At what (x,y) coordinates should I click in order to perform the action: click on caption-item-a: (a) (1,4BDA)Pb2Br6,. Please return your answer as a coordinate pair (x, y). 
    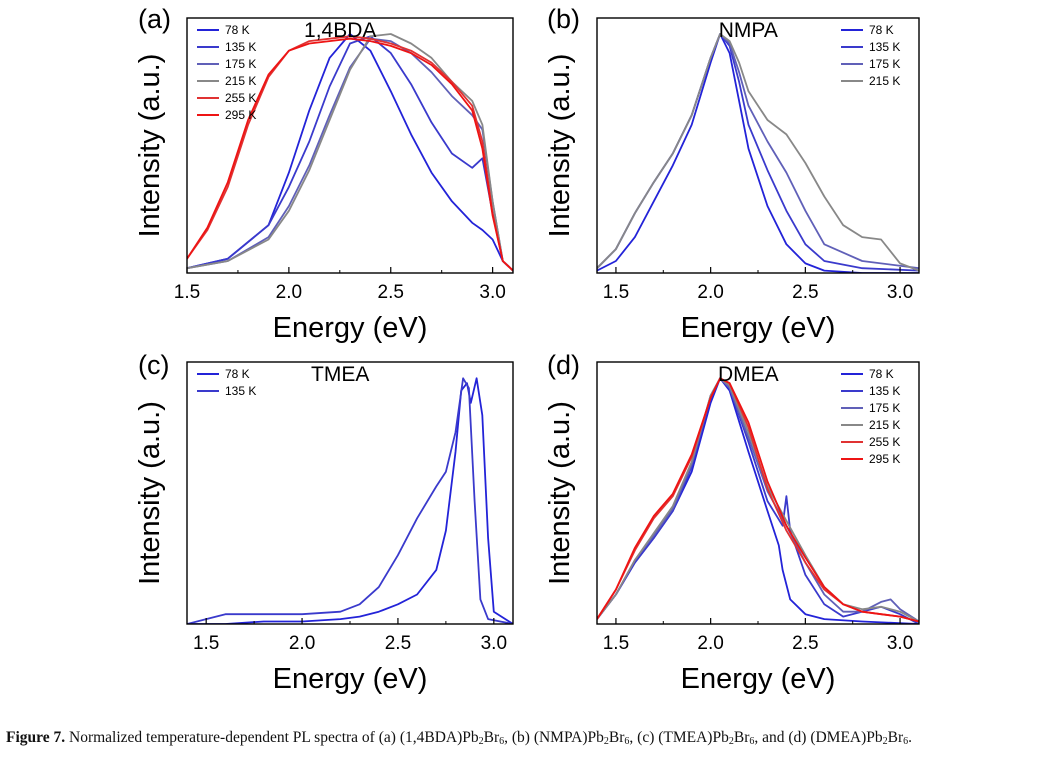
    Looking at the image, I should click on (443, 737).